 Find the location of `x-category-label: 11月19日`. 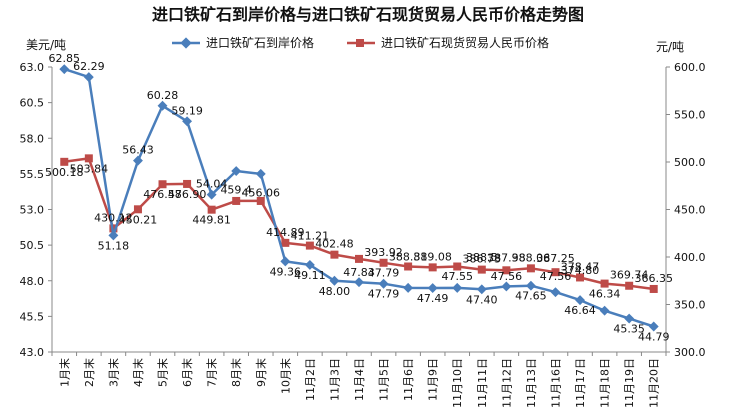

x-category-label: 11月19日 is located at coordinates (629, 383).